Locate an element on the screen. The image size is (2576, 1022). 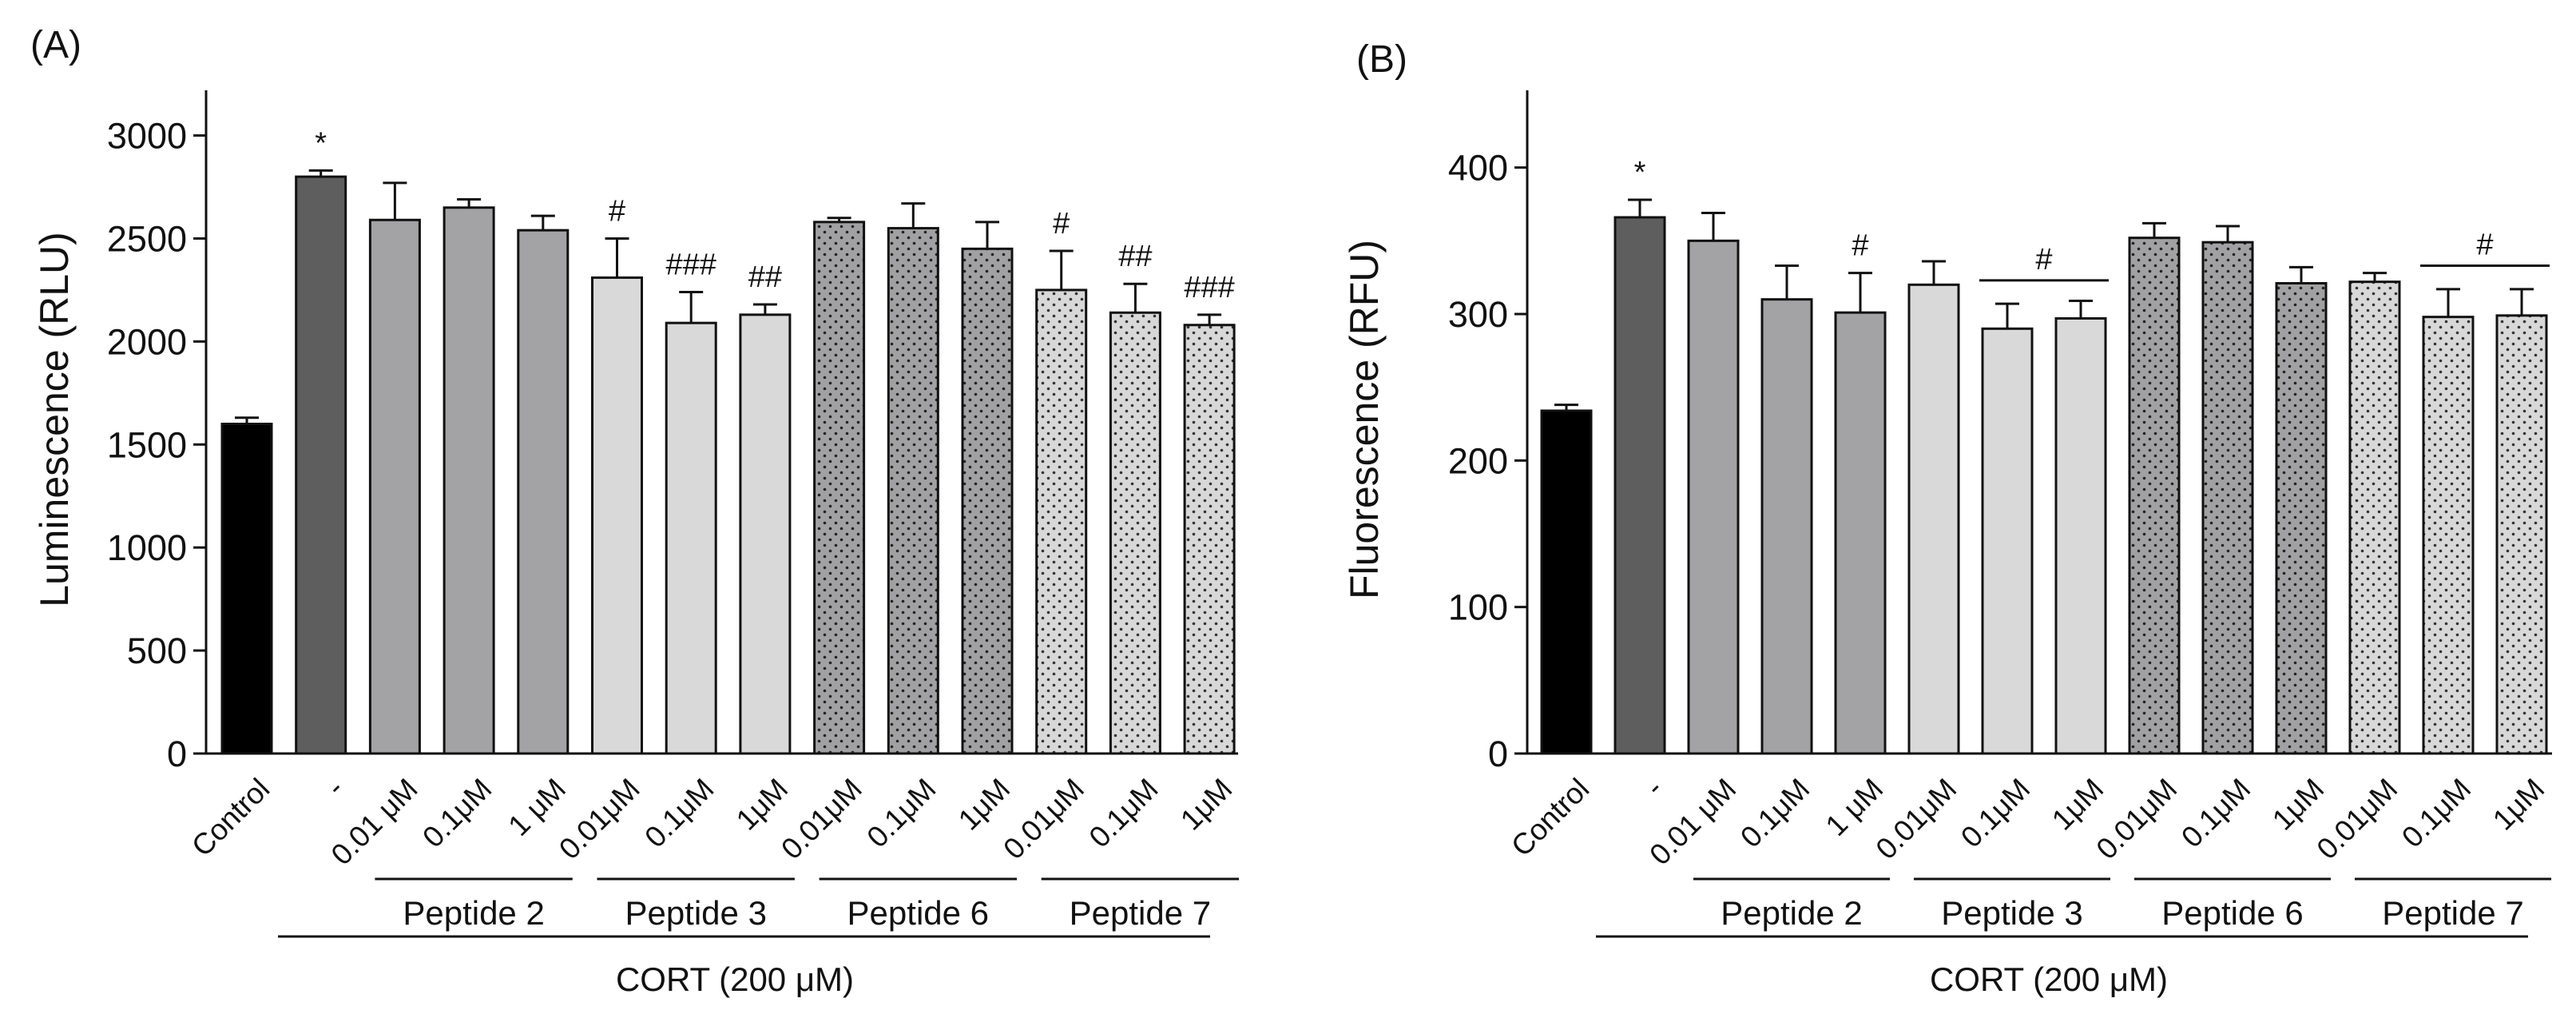
y-tick-label: 100 is located at coordinates (1478, 607).